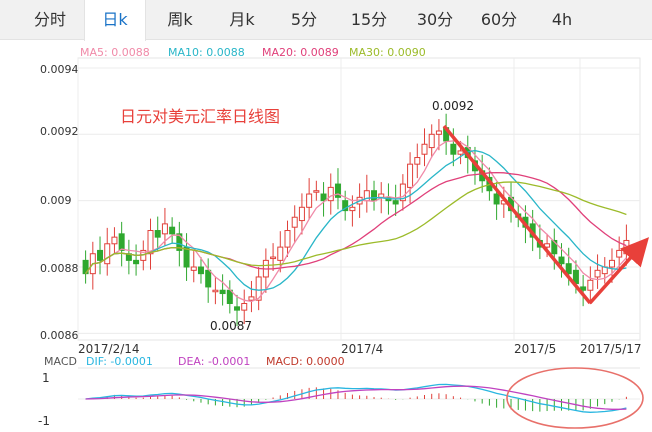  What do you see at coordinates (499, 19) in the screenshot?
I see `tab-60min: 60分` at bounding box center [499, 19].